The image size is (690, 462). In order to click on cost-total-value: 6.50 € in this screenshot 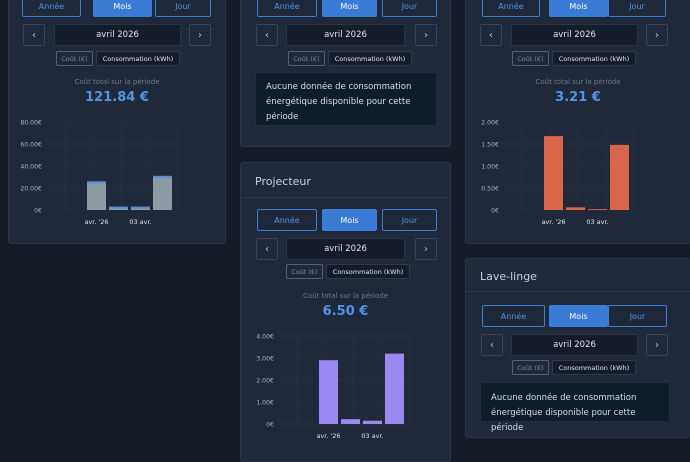, I will do `click(345, 311)`.